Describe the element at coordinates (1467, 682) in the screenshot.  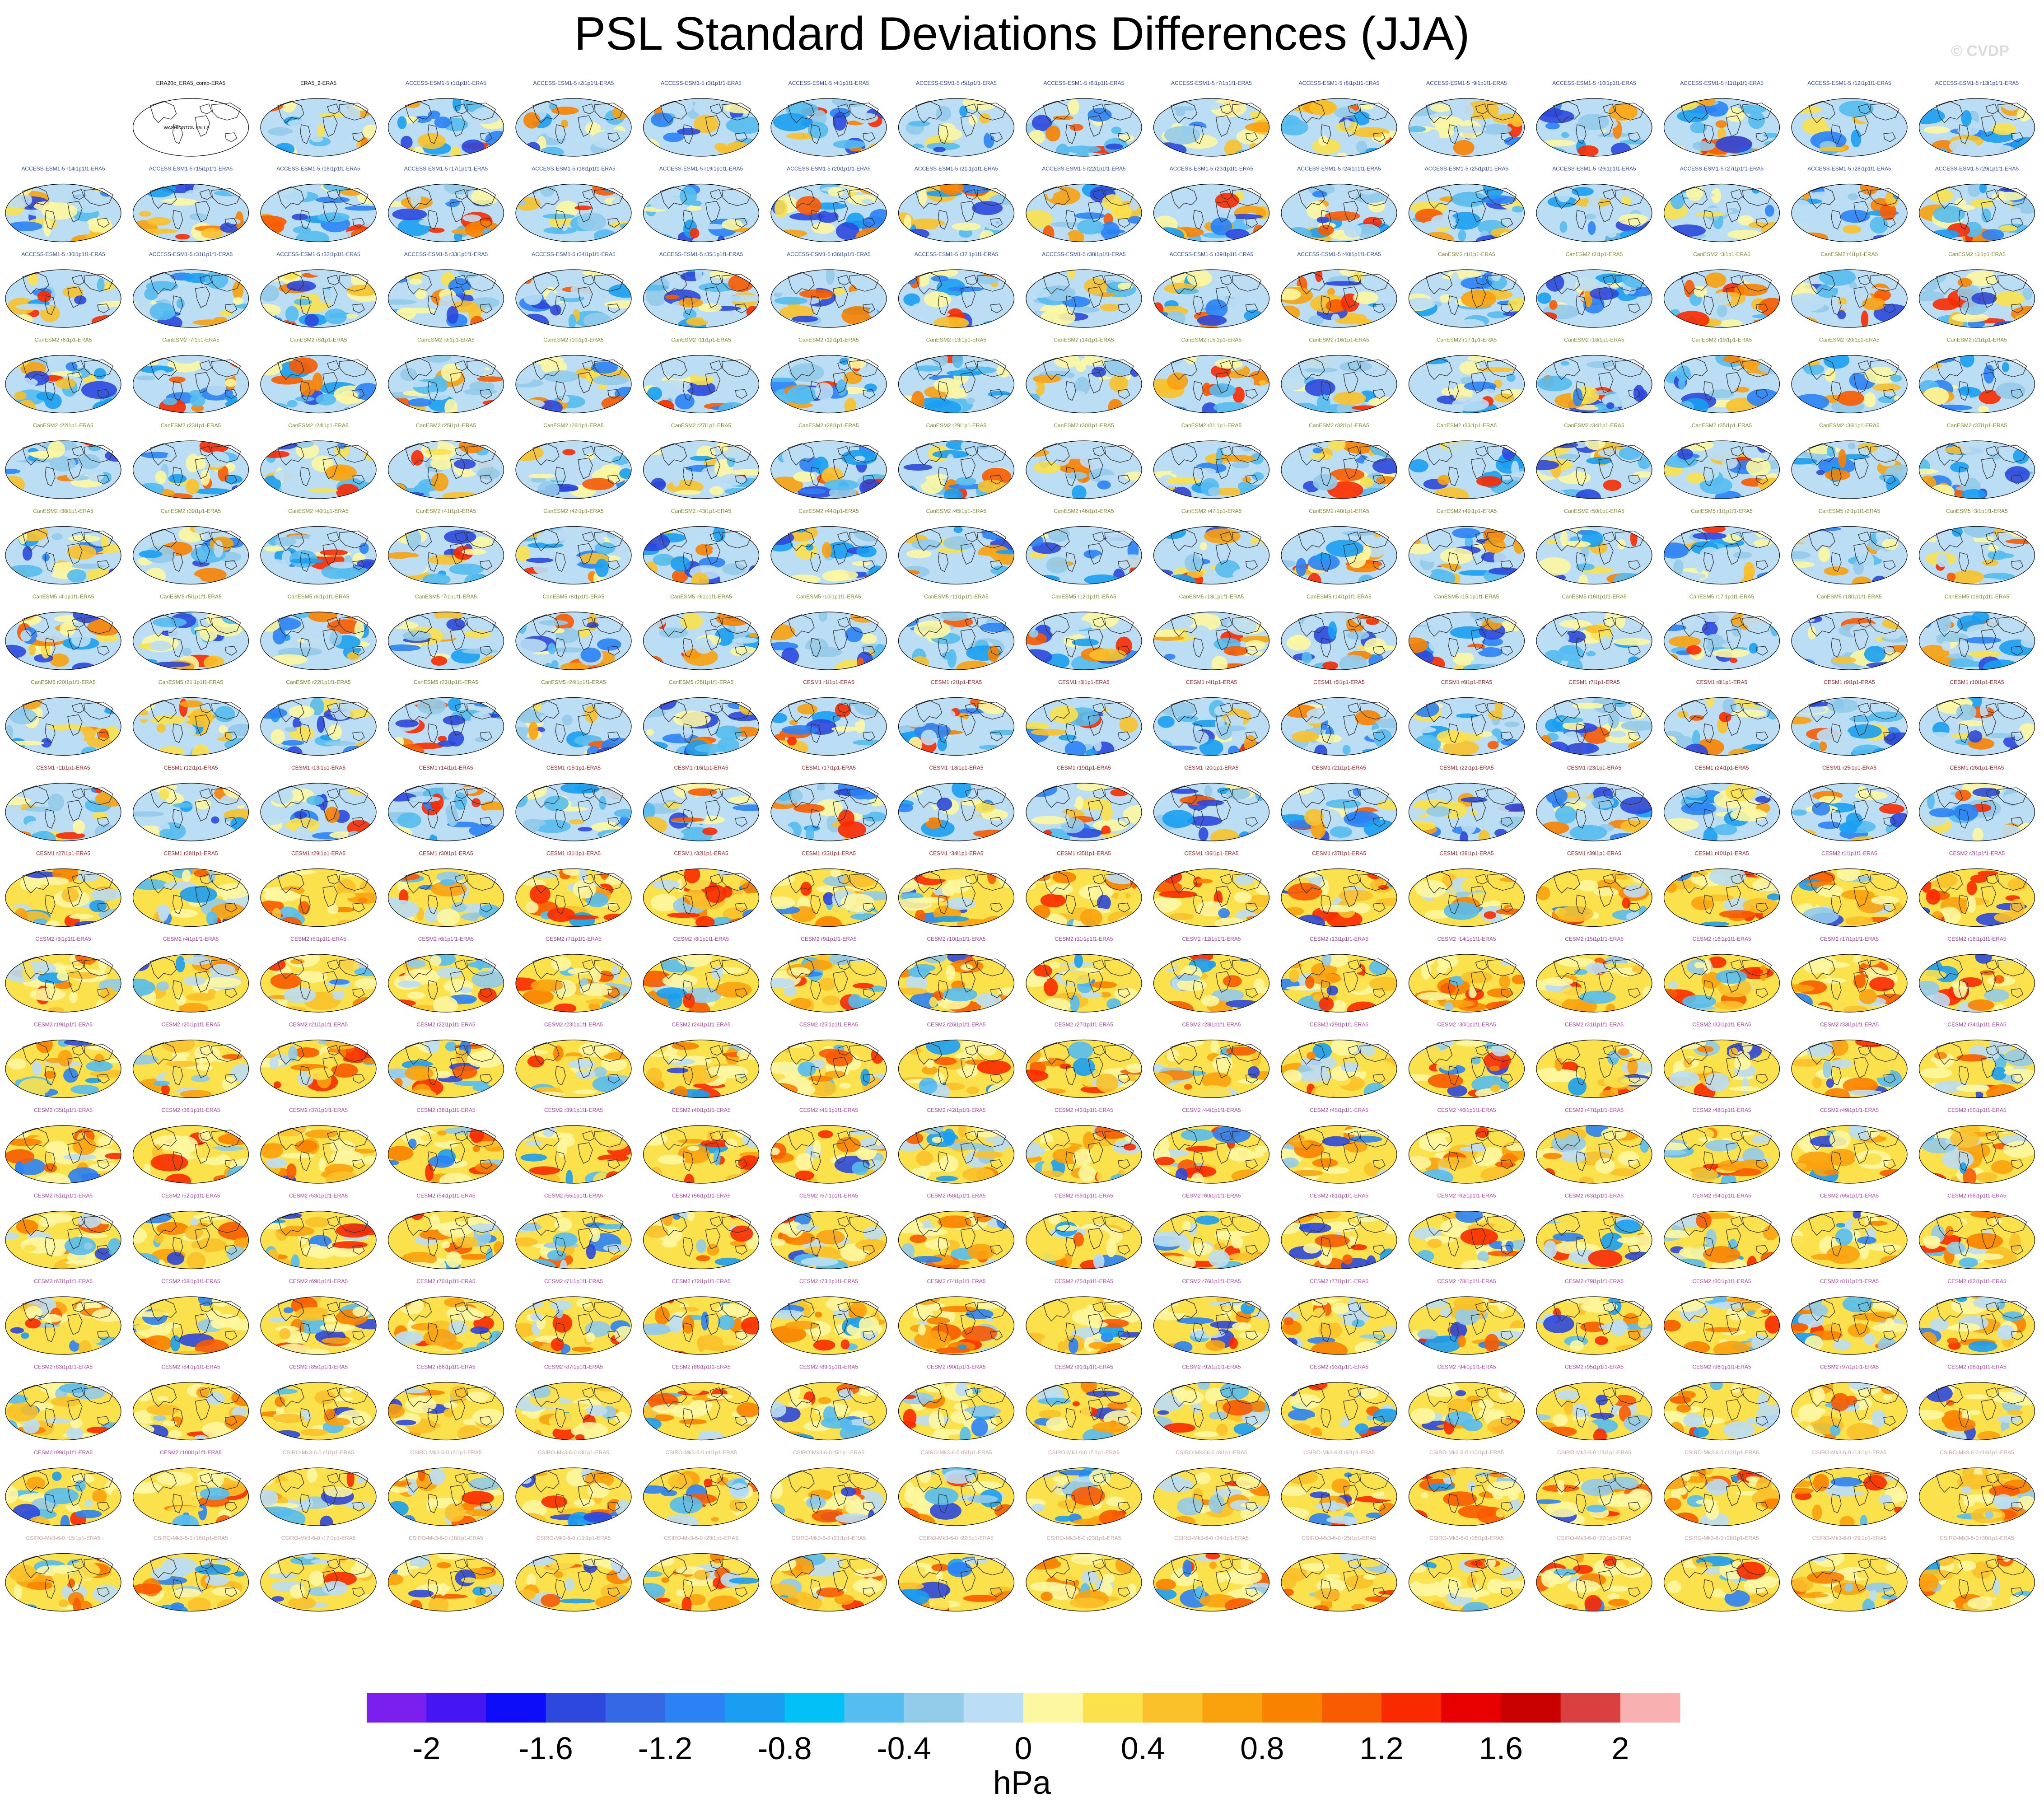
I see `panel-title: CESM1 r6i1p1-ERA5` at that location.